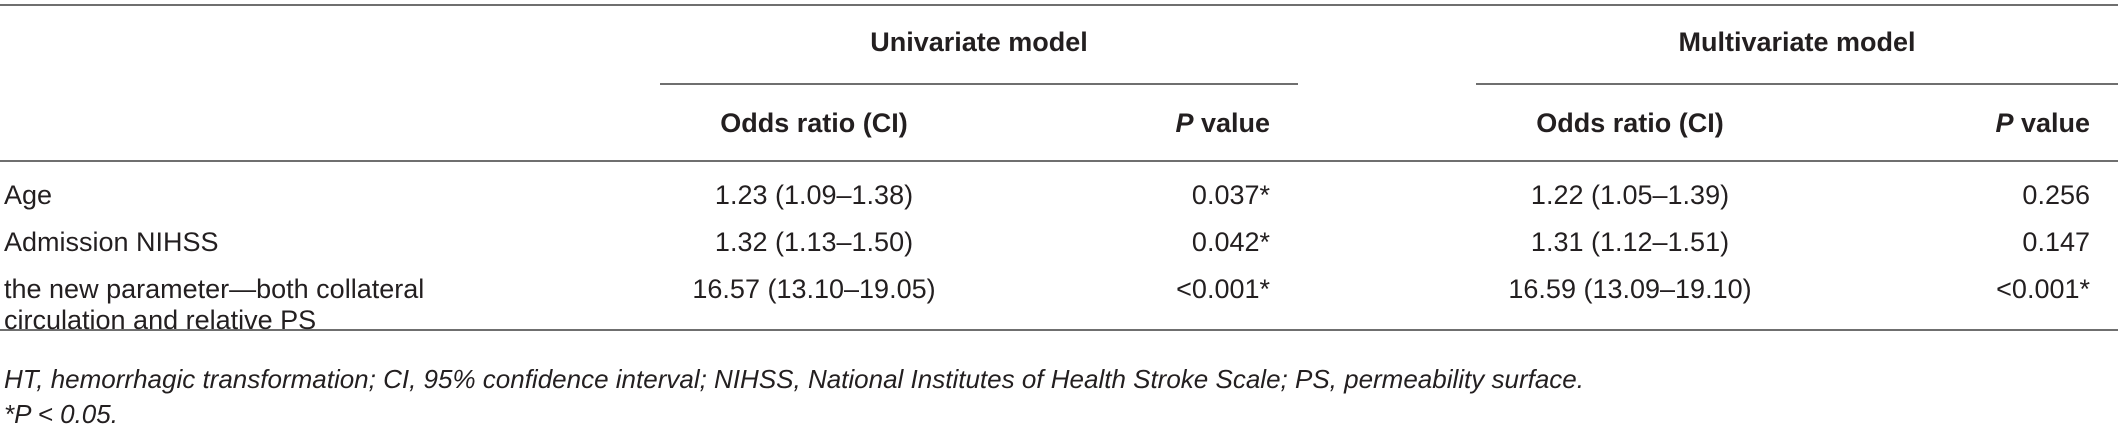  Describe the element at coordinates (160, 320) in the screenshot. I see `row-label-new-parameter-line2: circulation and relative PS` at that location.